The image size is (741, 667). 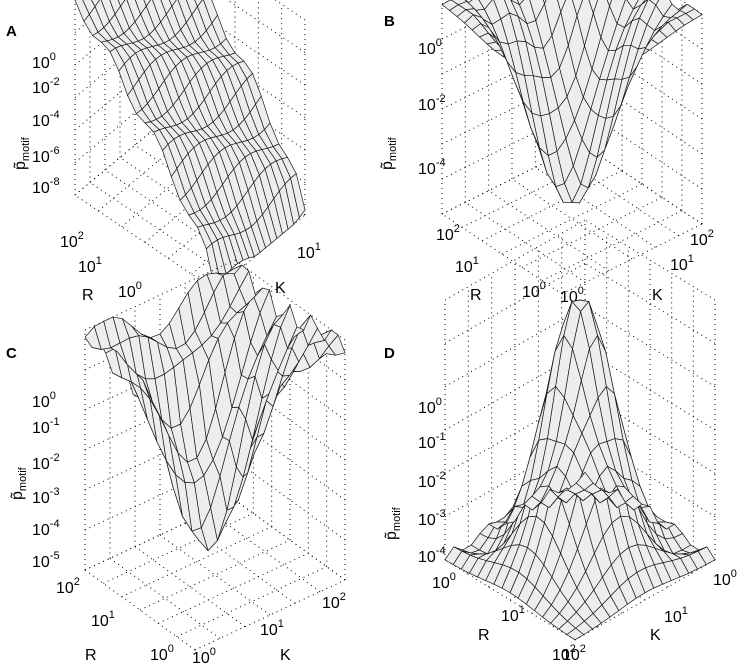 I want to click on z-axis-tick-label: 10⁻⁵, so click(x=46, y=560).